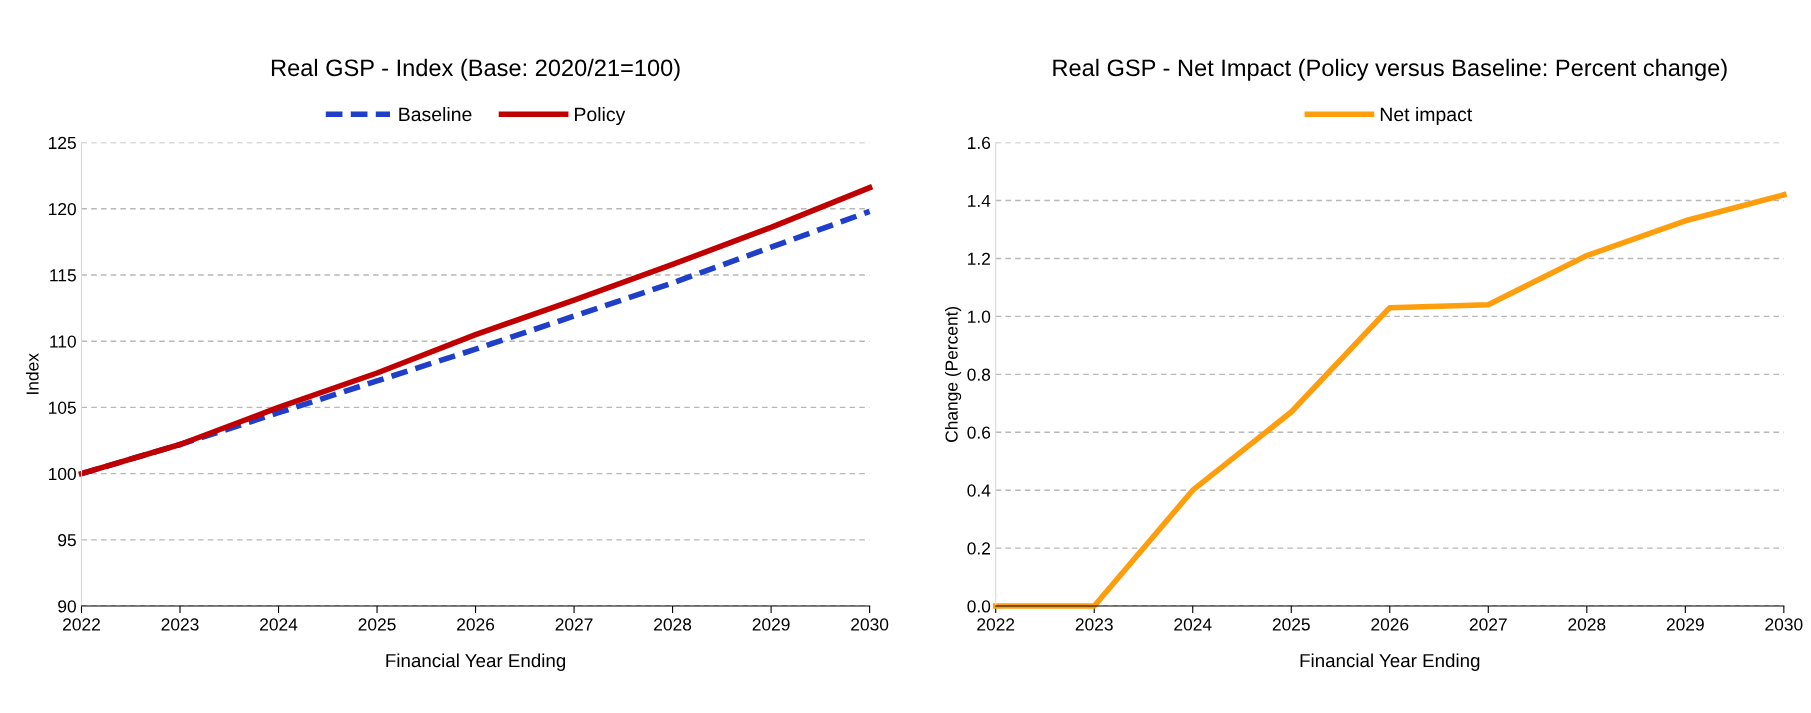  What do you see at coordinates (32, 373) in the screenshot?
I see `y-axis-title: Index` at bounding box center [32, 373].